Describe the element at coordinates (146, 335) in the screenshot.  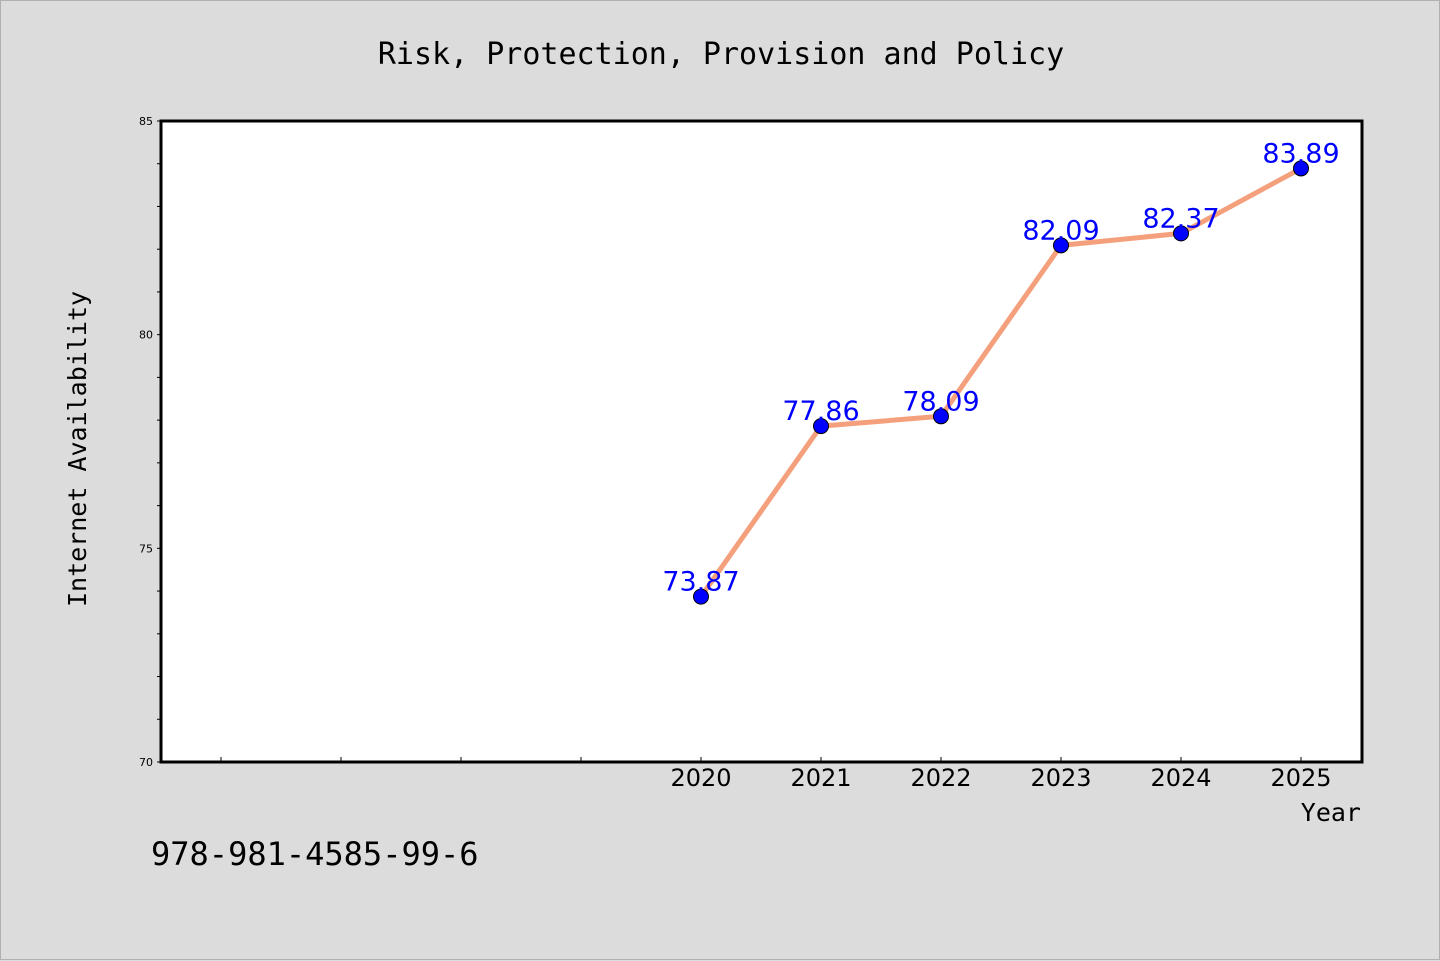
I see `y-tick-label: 80` at that location.